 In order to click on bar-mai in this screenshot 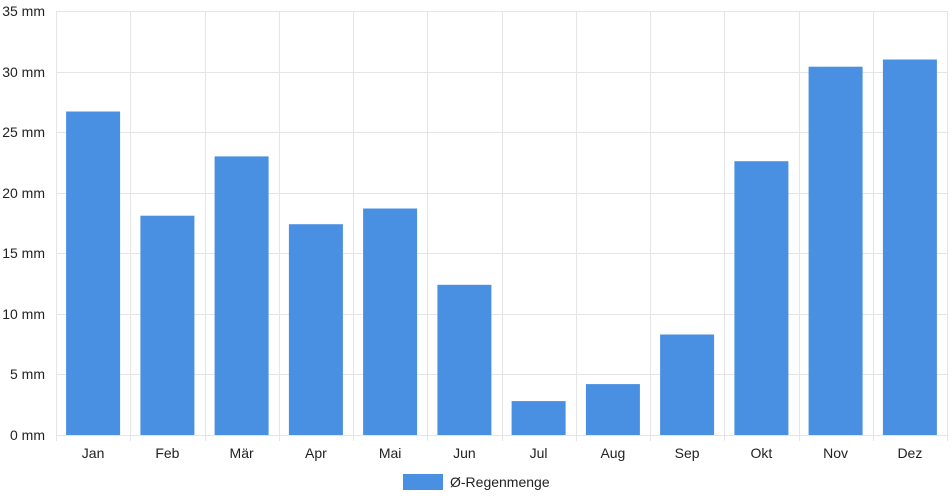, I will do `click(390, 322)`.